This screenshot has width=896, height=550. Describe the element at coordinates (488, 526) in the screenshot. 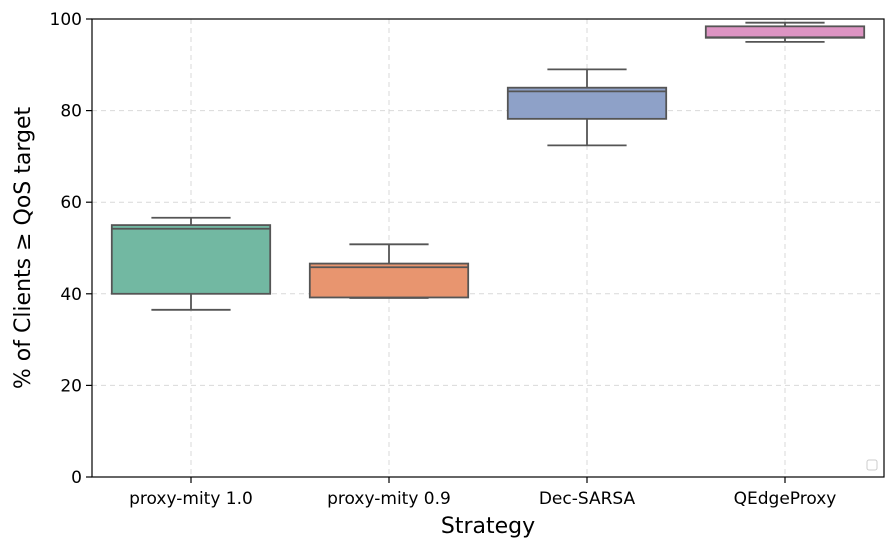

I see `x-axis-label: Strategy` at that location.